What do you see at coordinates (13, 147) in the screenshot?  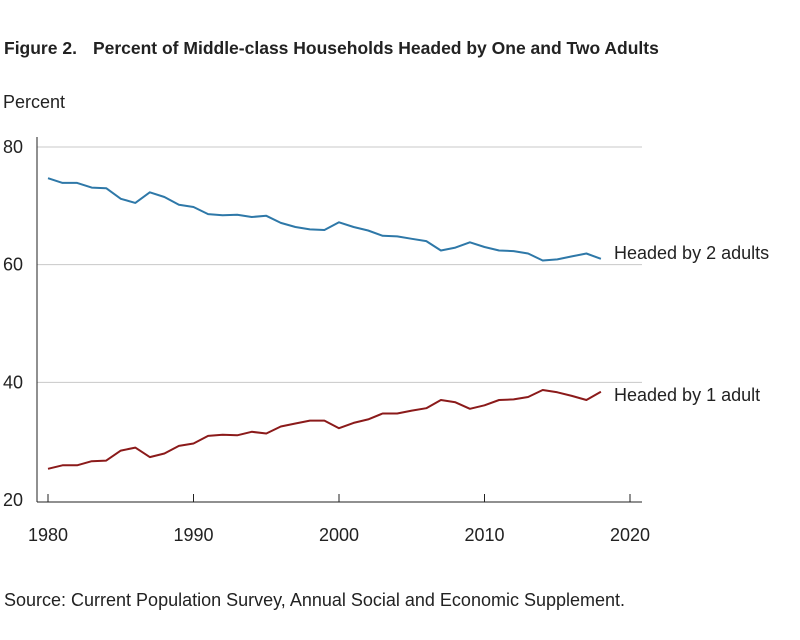 I see `y-tick-label-80: 80` at bounding box center [13, 147].